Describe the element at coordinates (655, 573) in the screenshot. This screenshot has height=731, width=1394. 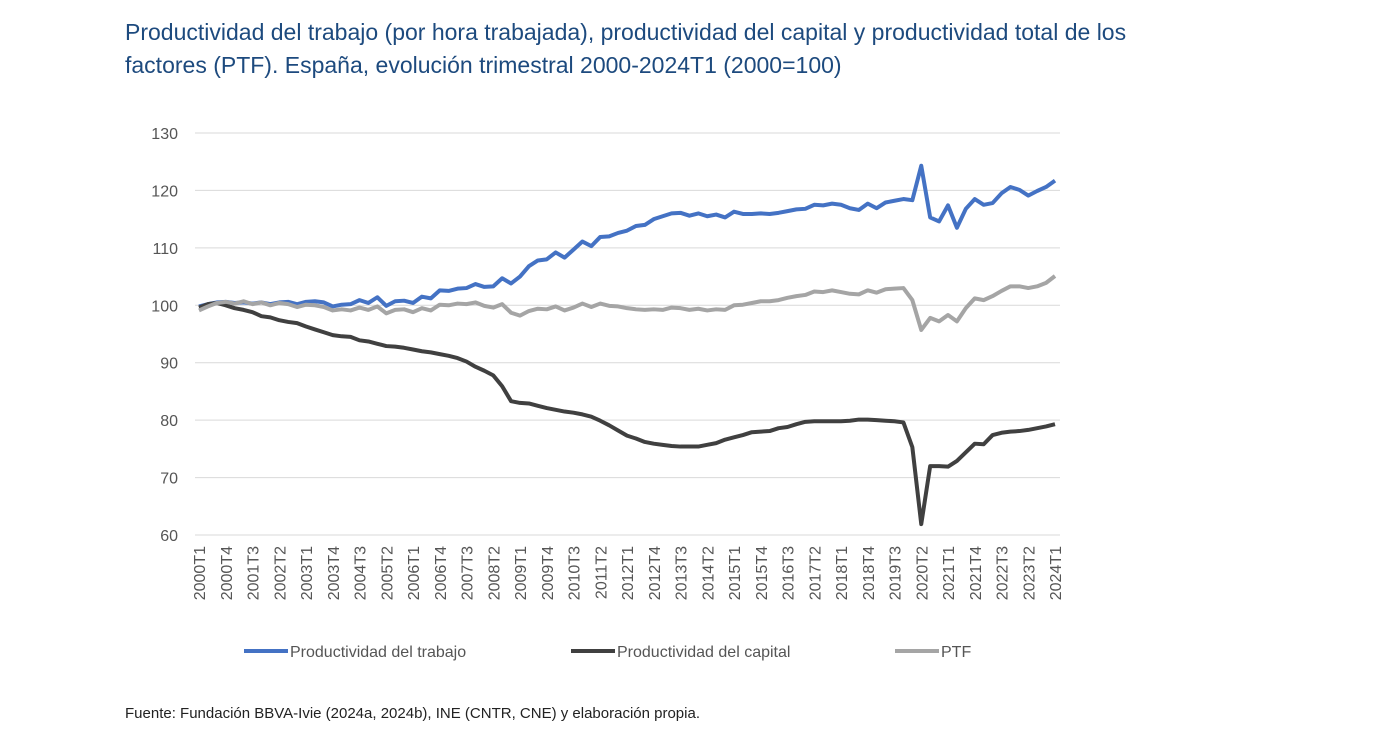
I see `x-tick-label: 2012T4` at that location.